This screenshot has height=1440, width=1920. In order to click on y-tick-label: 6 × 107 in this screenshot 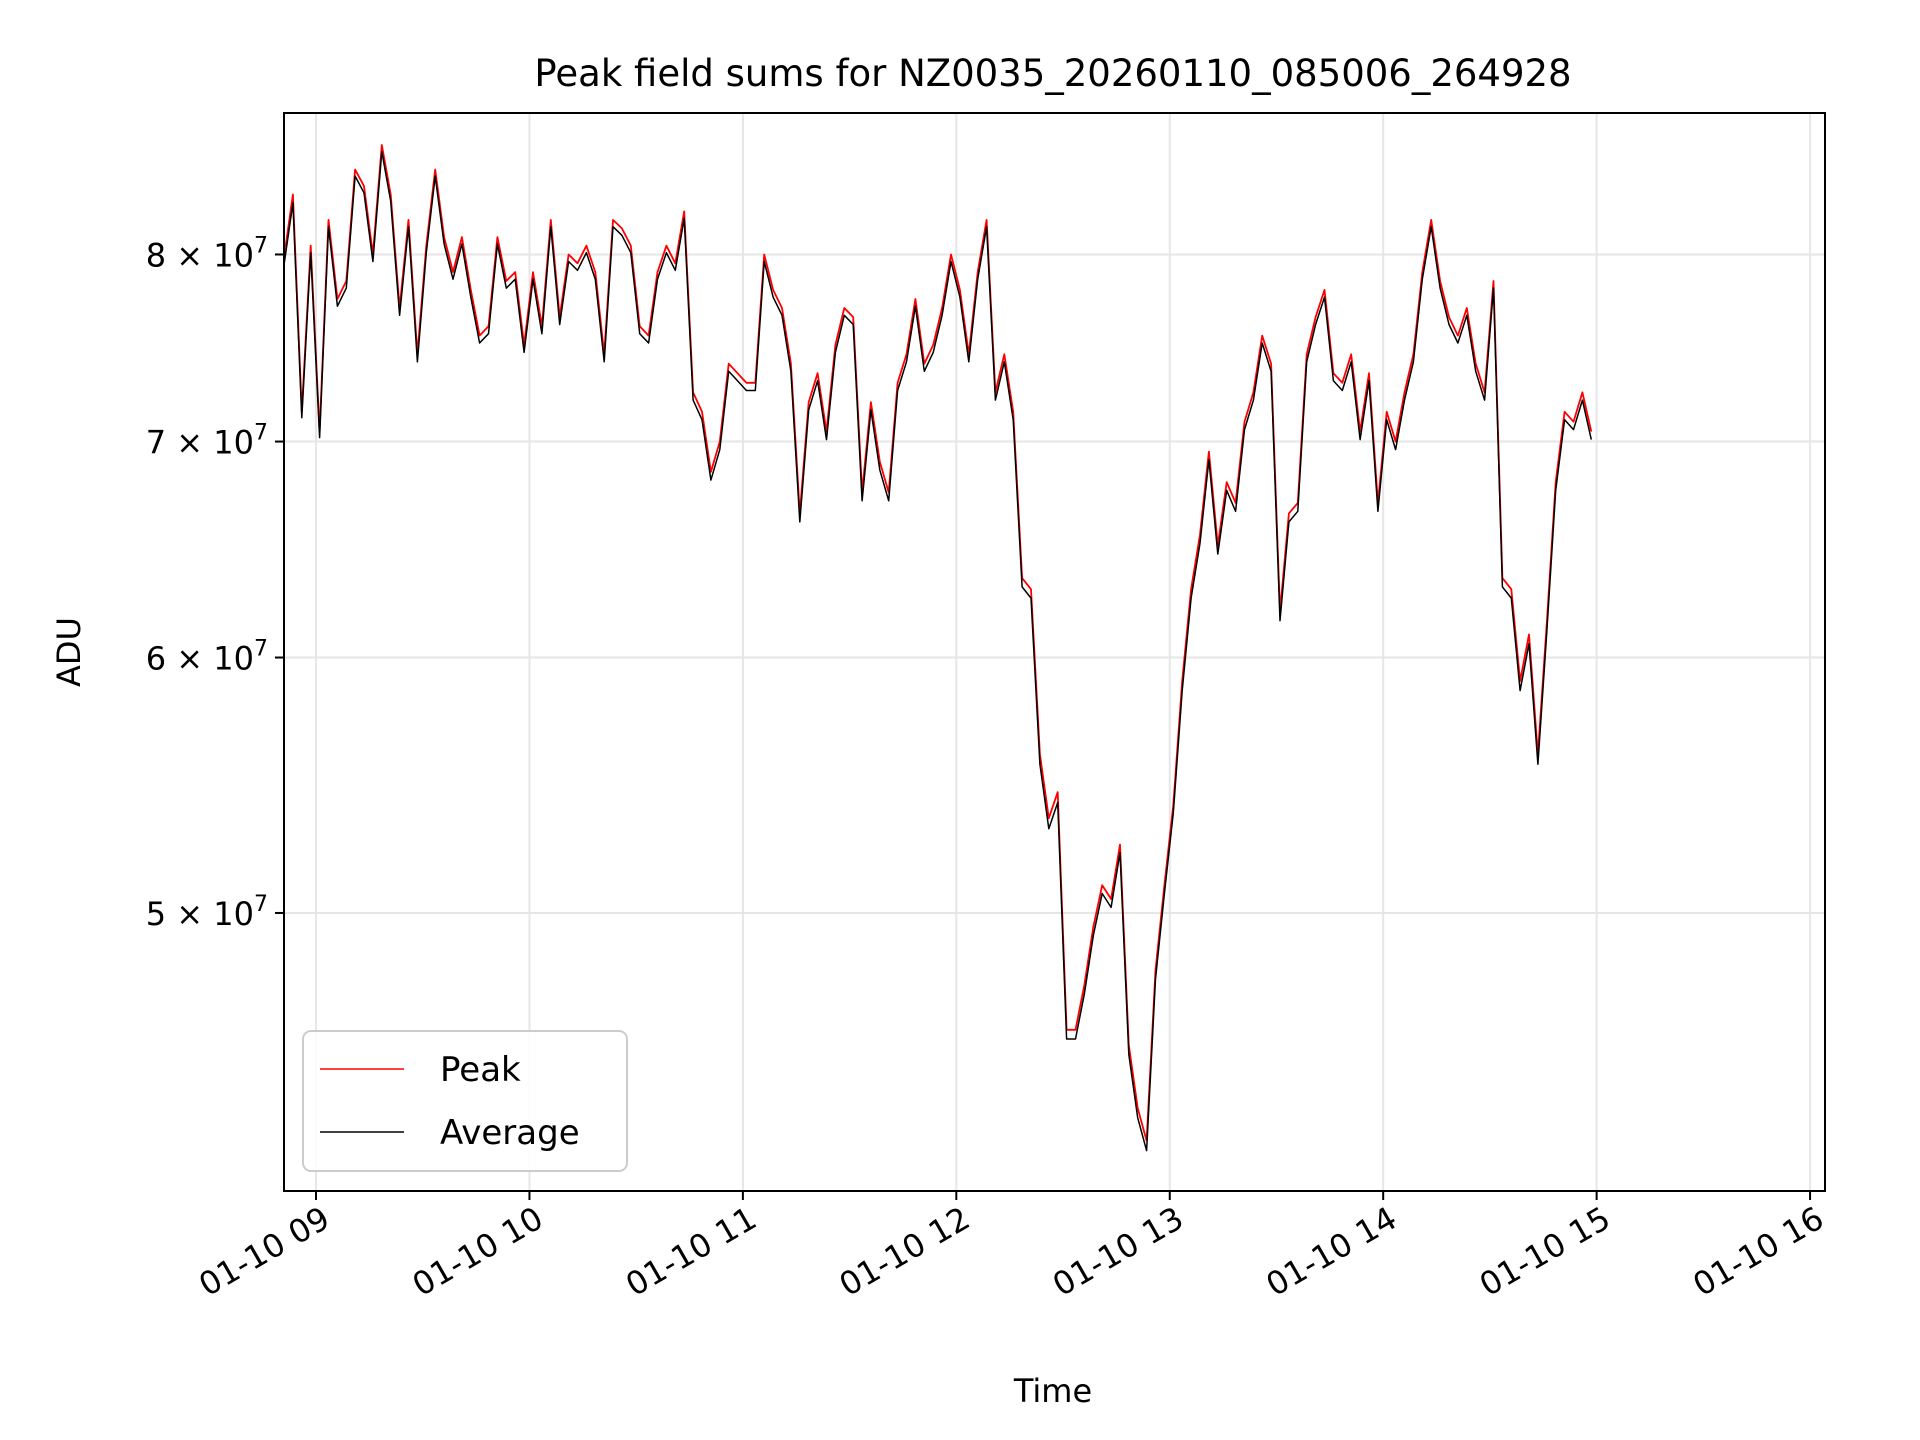, I will do `click(207, 657)`.